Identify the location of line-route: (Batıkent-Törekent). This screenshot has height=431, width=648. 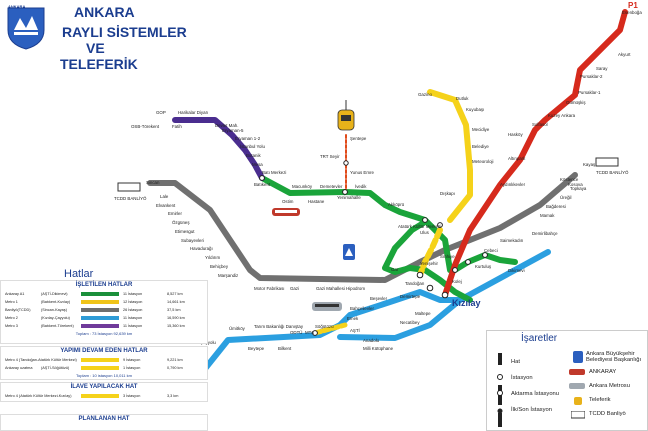
(57, 326).